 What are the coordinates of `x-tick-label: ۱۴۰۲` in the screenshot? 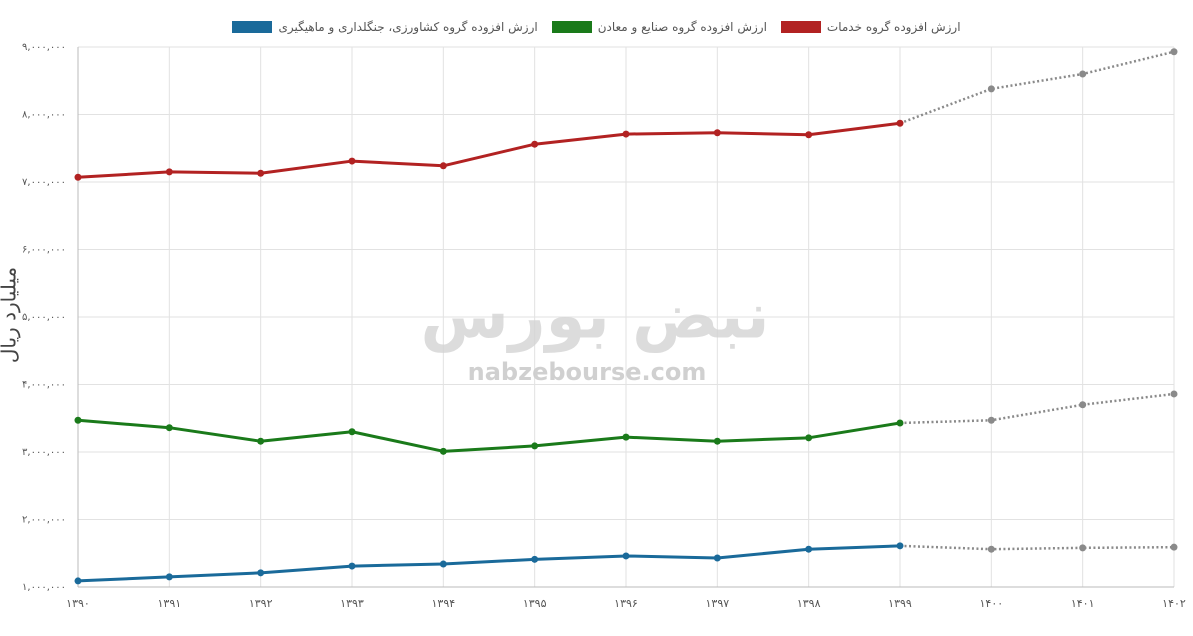 It's located at (1174, 603).